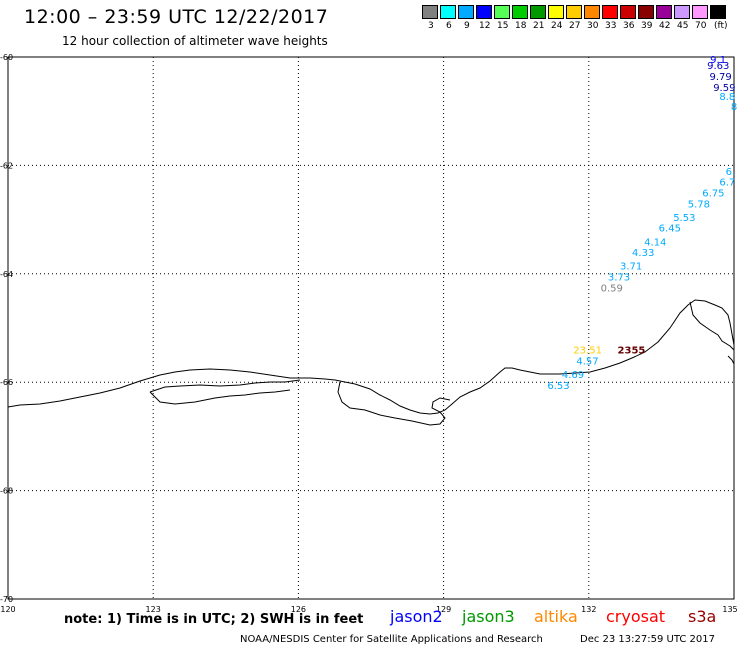  What do you see at coordinates (683, 26) in the screenshot?
I see `legend-label: 45` at bounding box center [683, 26].